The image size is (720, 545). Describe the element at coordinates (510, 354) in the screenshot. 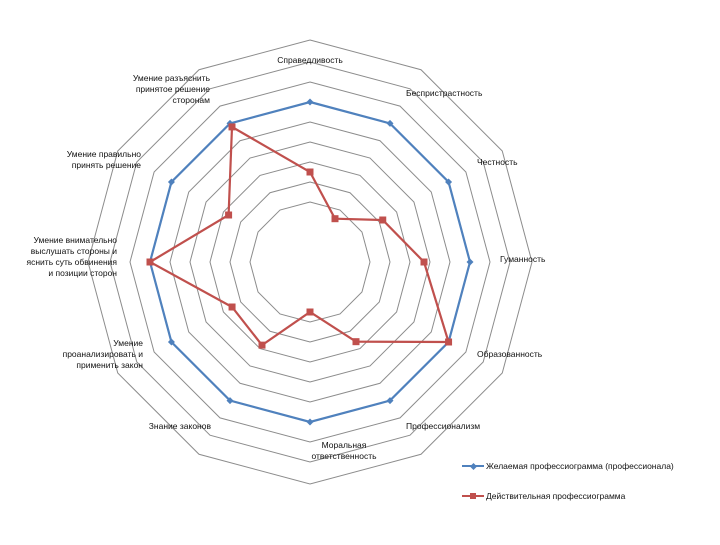

I see `axis-label-4: Образованность` at that location.